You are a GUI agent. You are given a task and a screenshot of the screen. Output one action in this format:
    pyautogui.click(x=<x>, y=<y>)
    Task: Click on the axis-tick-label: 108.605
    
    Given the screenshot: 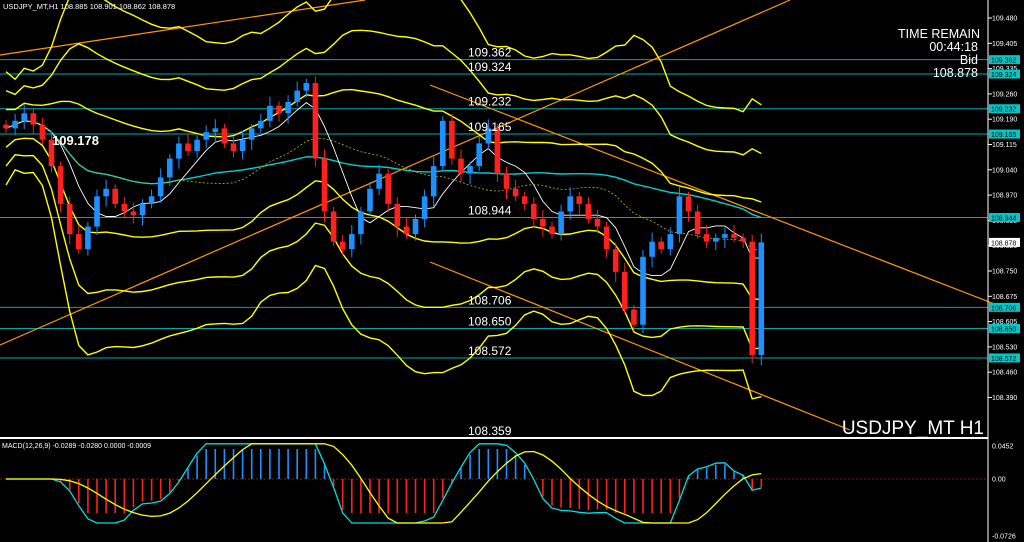 What is the action you would take?
    pyautogui.click(x=1004, y=322)
    